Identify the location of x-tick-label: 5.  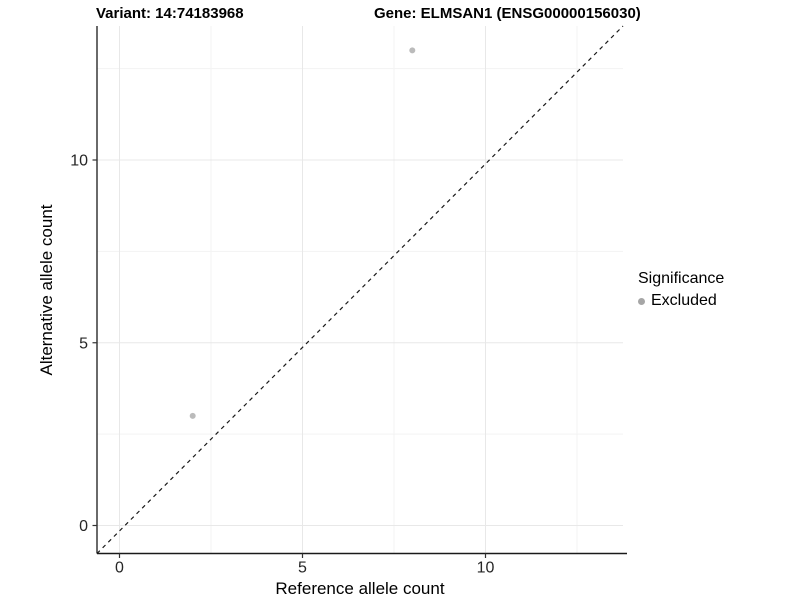
(302, 568).